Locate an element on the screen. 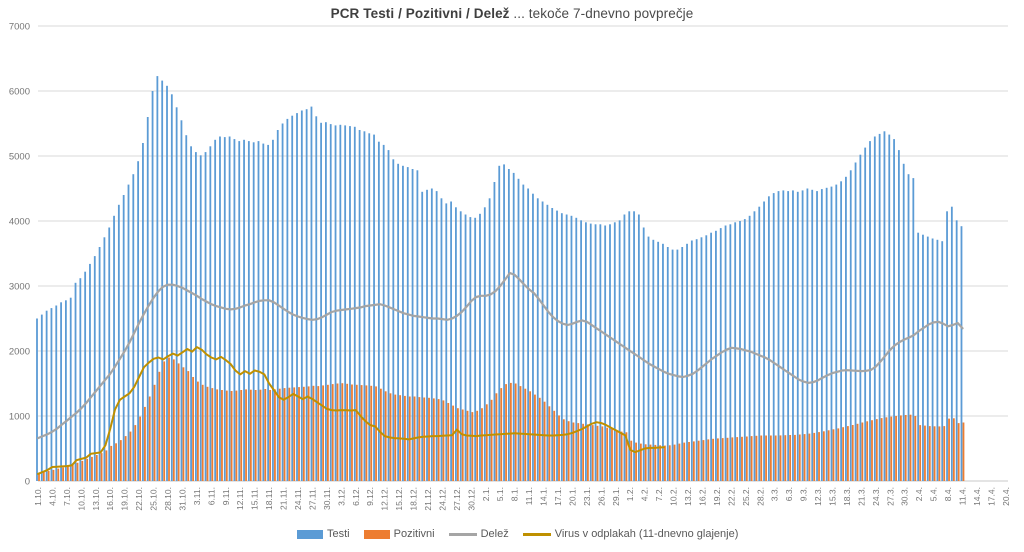  x-axis-label: 7.2. is located at coordinates (659, 494).